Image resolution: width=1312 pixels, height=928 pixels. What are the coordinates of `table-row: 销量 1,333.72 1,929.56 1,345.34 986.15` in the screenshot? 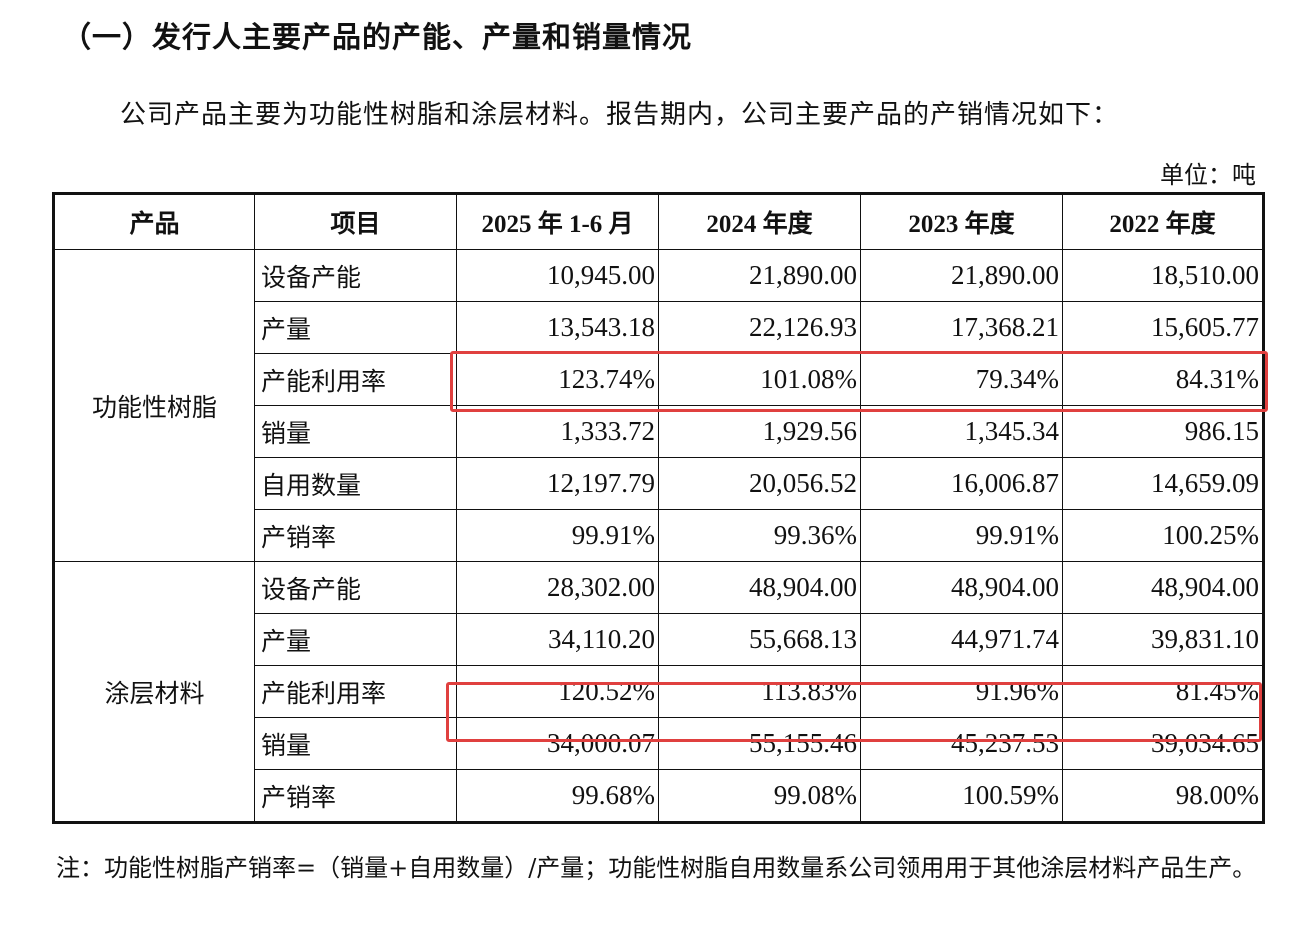 It's located at (659, 431).